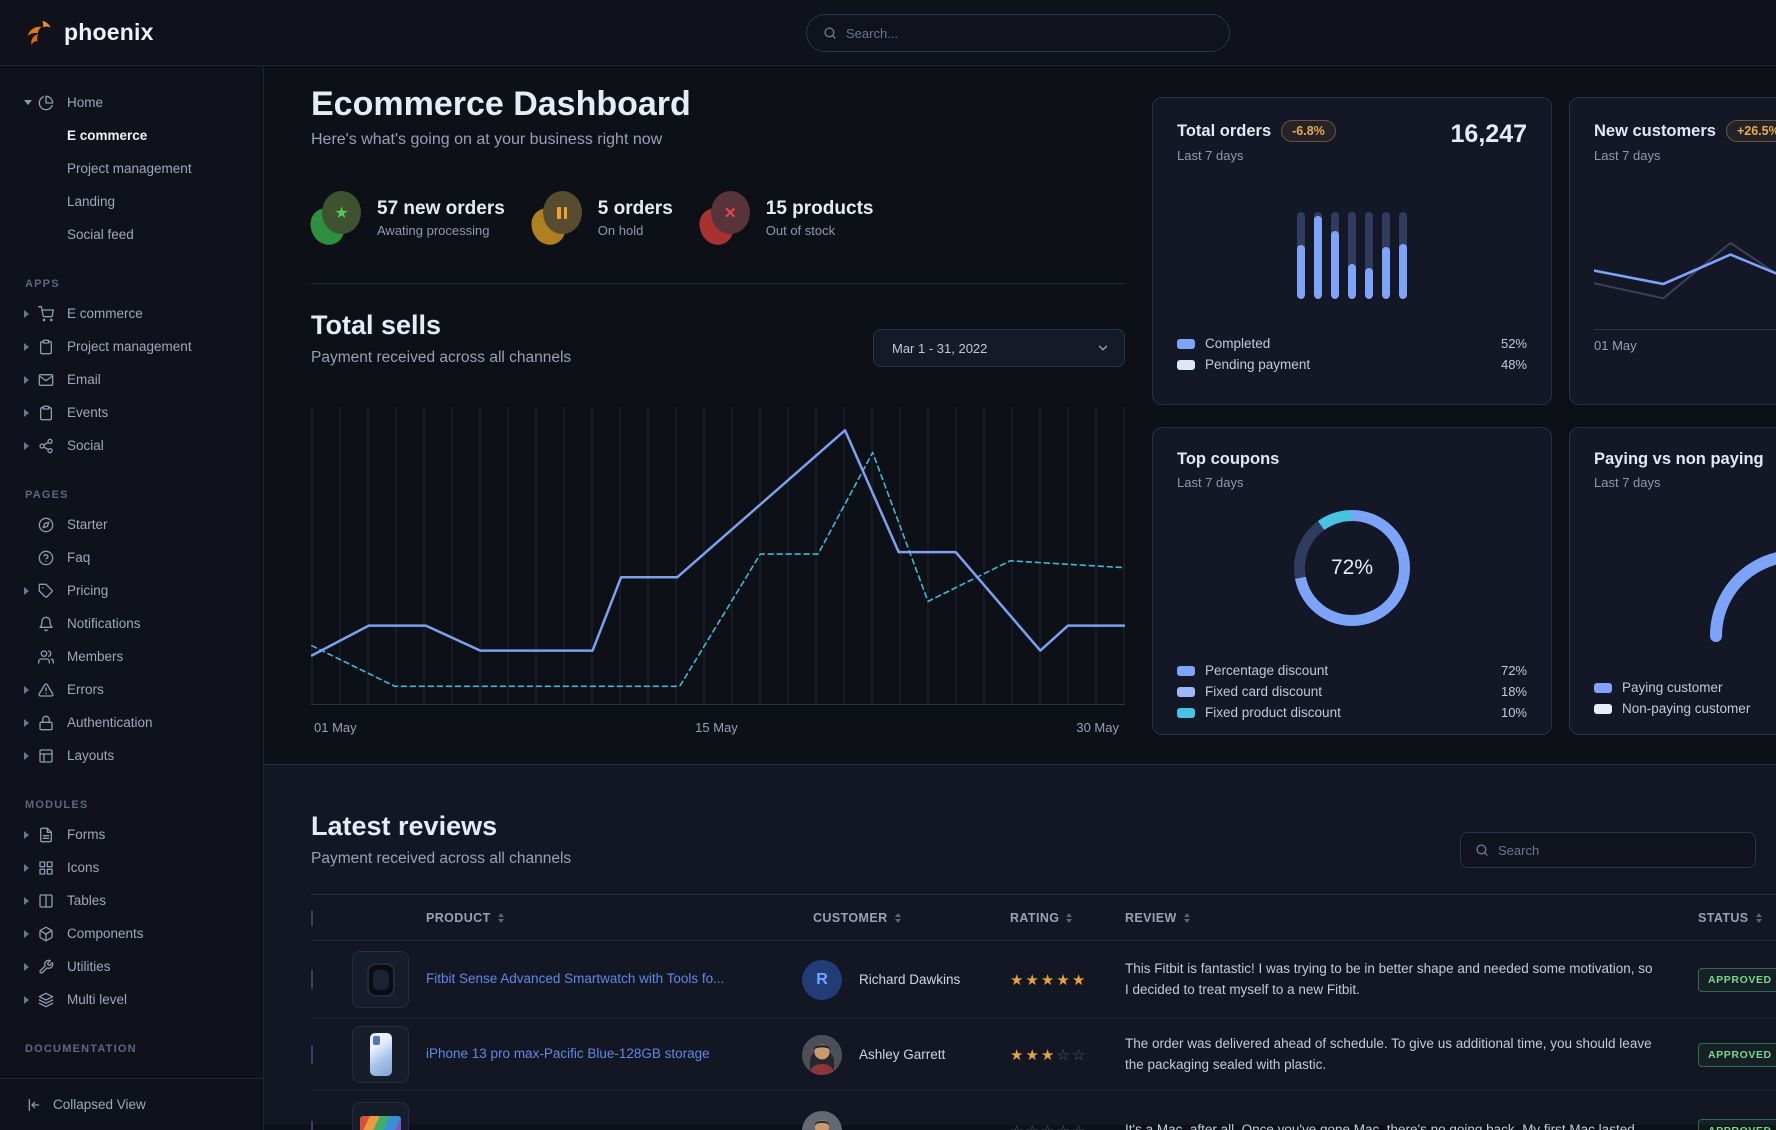 The height and width of the screenshot is (1130, 1776). What do you see at coordinates (441, 357) in the screenshot?
I see `total-sells-subtitle: Payment received across all channels` at bounding box center [441, 357].